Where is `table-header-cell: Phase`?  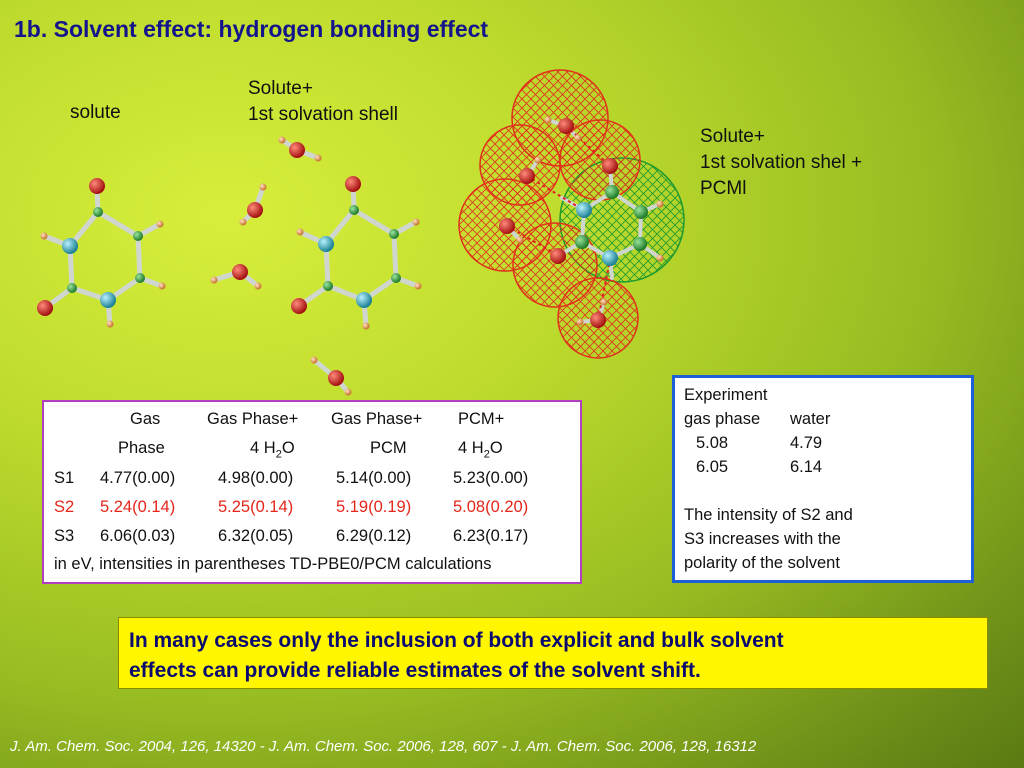 table-header-cell: Phase is located at coordinates (141, 448).